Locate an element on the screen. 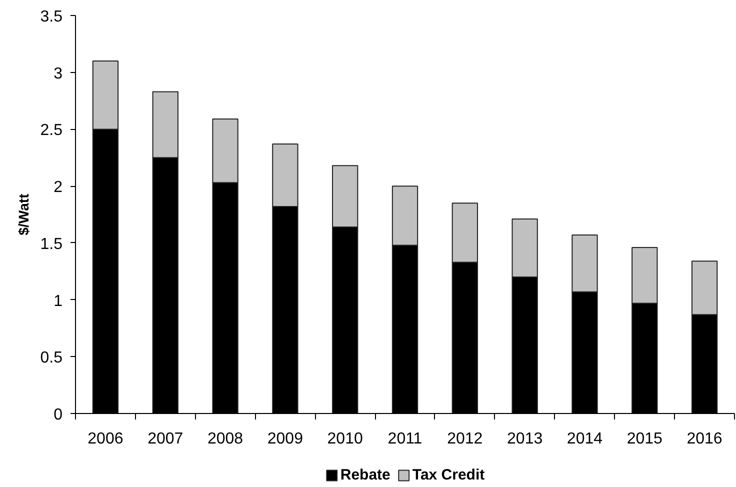 Image resolution: width=736 pixels, height=487 pixels. legend-label: Rebate is located at coordinates (365, 475).